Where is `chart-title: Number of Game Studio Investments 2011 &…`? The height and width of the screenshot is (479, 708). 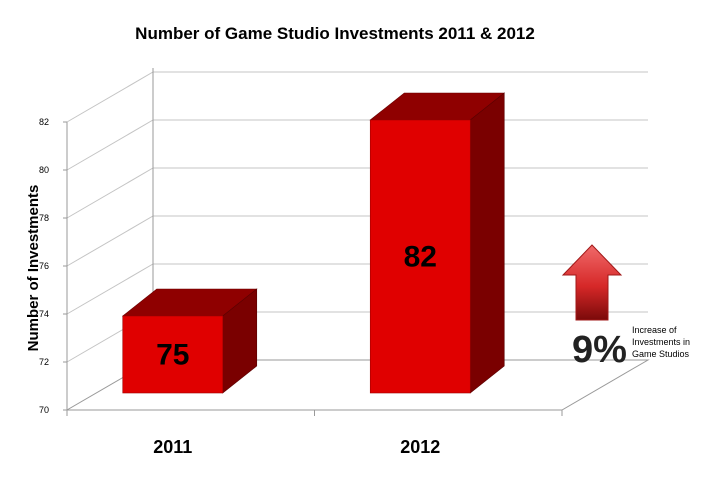
chart-title: Number of Game Studio Investments 2011 &… is located at coordinates (335, 33).